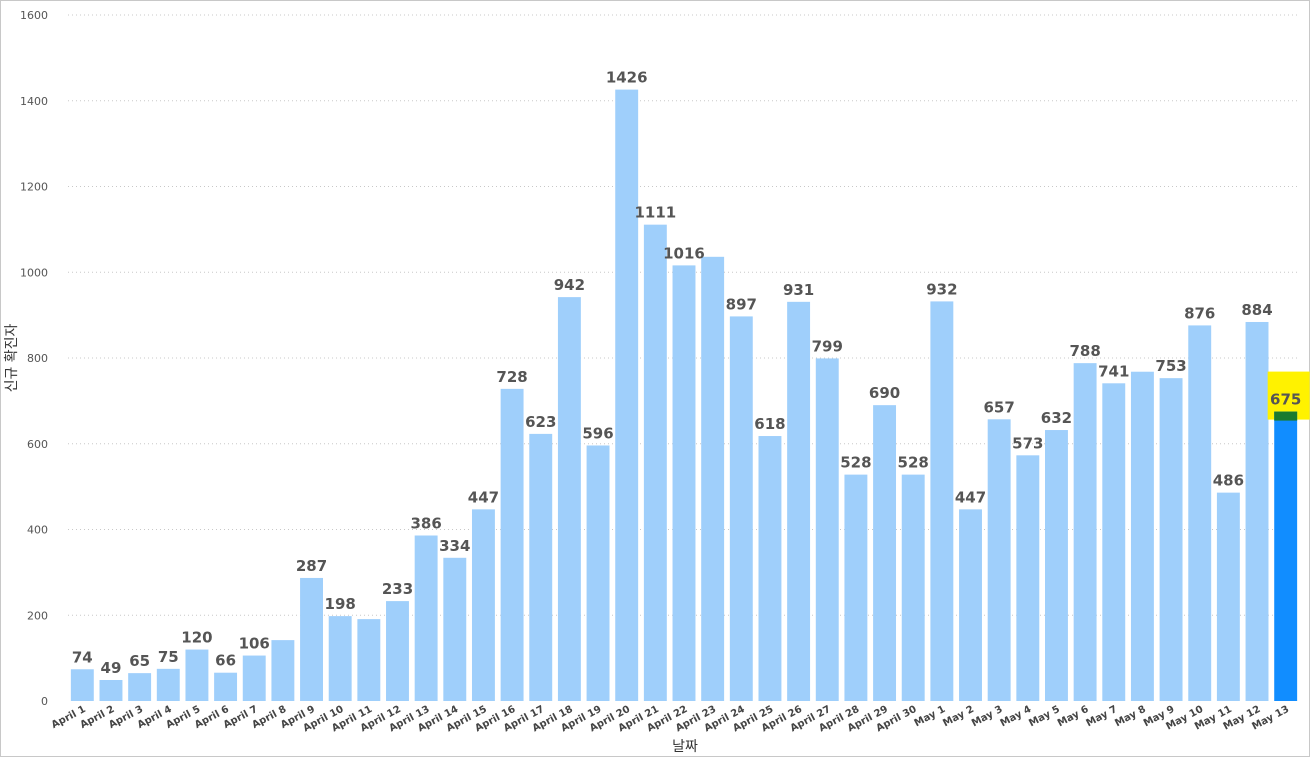  I want to click on data-label: 788, so click(1084, 351).